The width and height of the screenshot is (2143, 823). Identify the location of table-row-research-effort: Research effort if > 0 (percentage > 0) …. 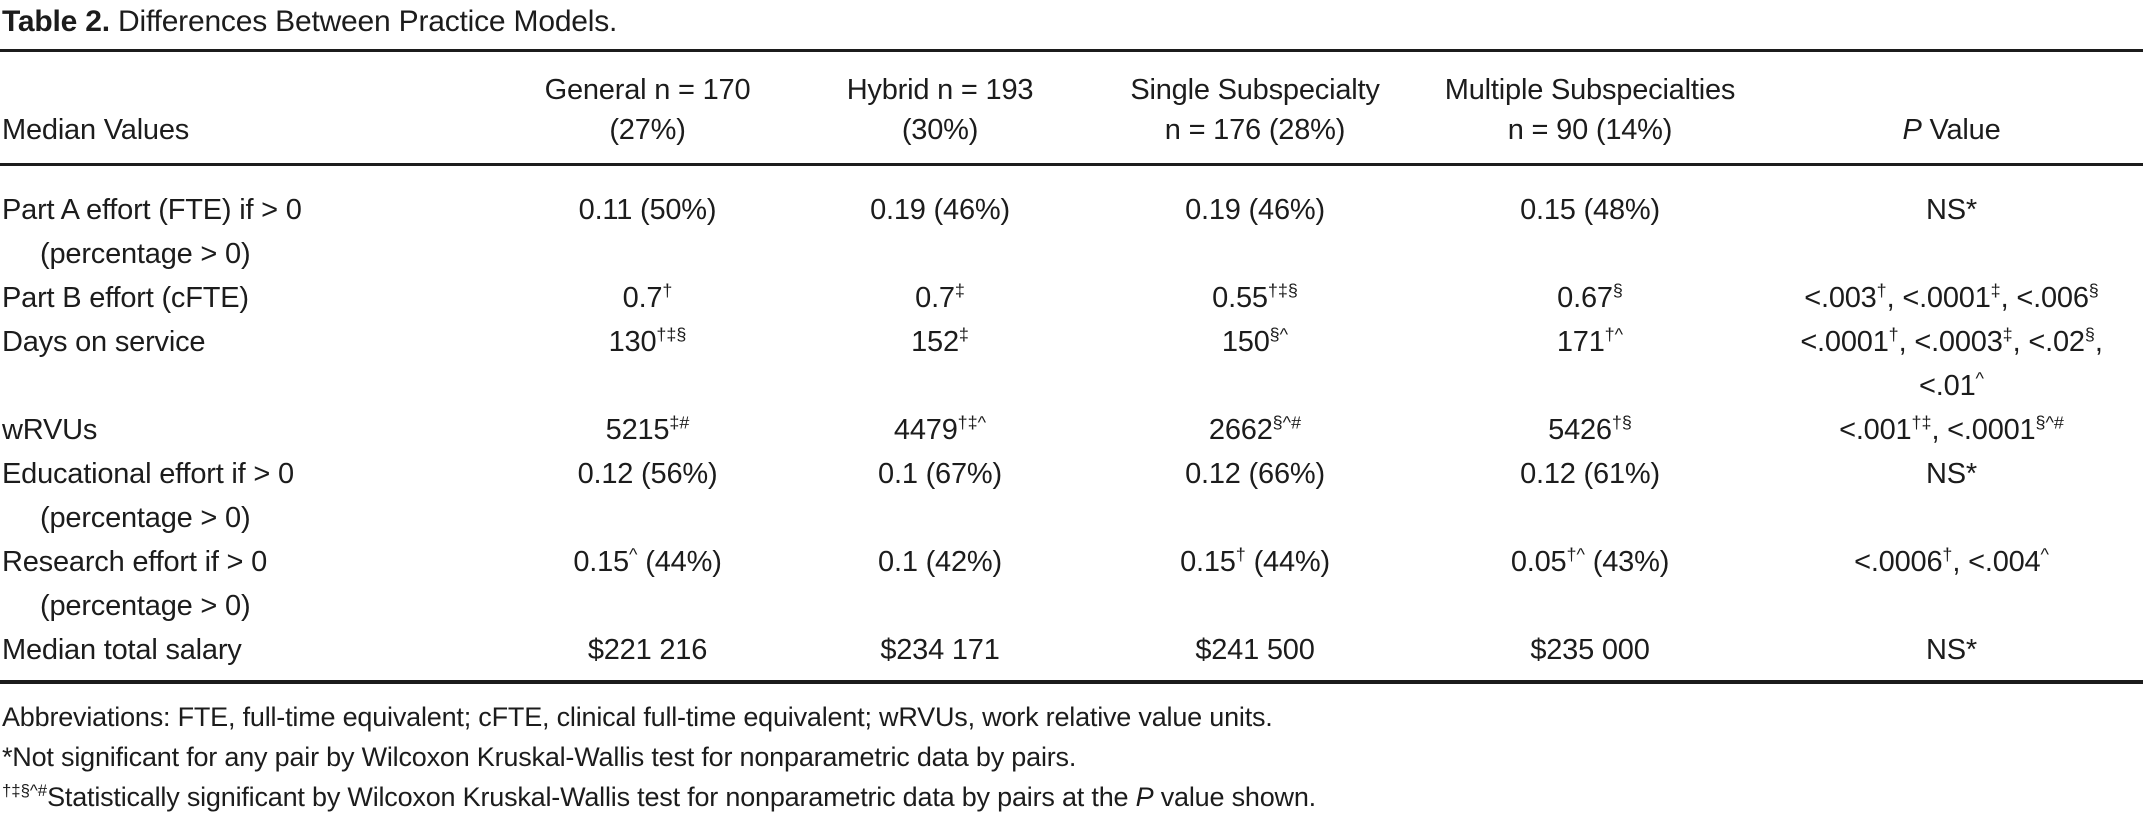
(1071, 584).